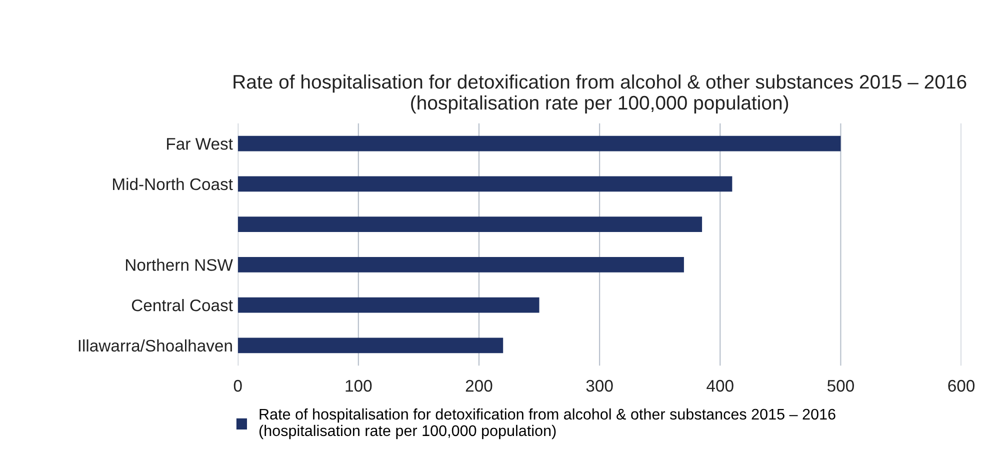 The height and width of the screenshot is (457, 991). What do you see at coordinates (479, 386) in the screenshot?
I see `x-tick-label: 200` at bounding box center [479, 386].